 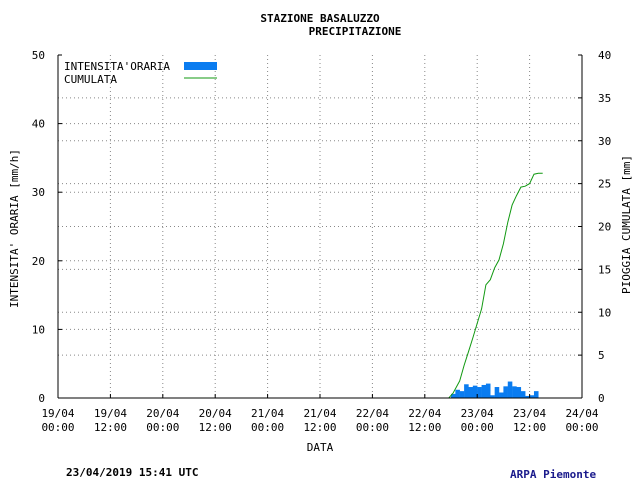 What do you see at coordinates (604, 141) in the screenshot?
I see `tick-label-right: 30` at bounding box center [604, 141].